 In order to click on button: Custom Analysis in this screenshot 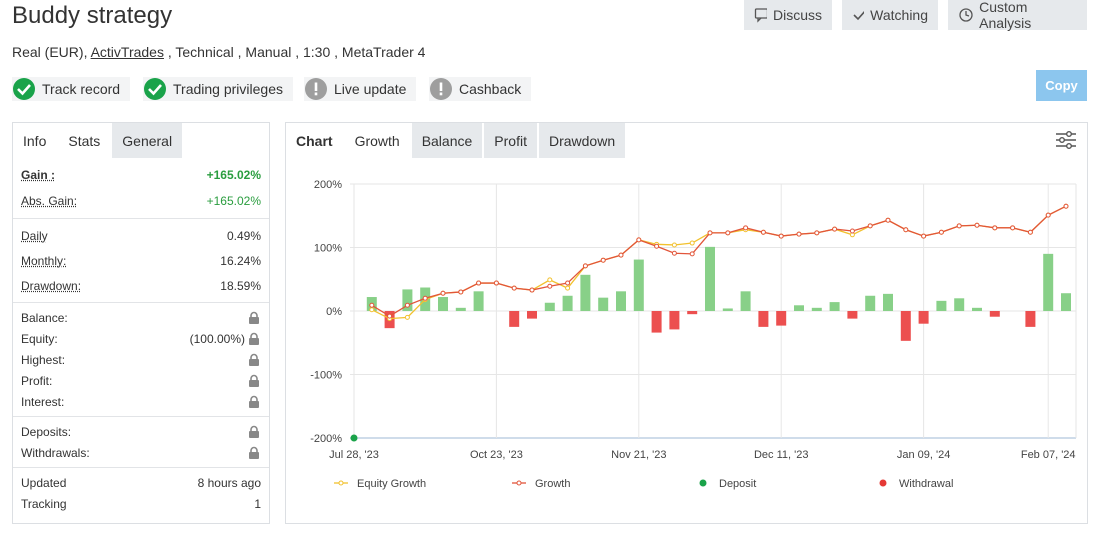, I will do `click(1017, 15)`.